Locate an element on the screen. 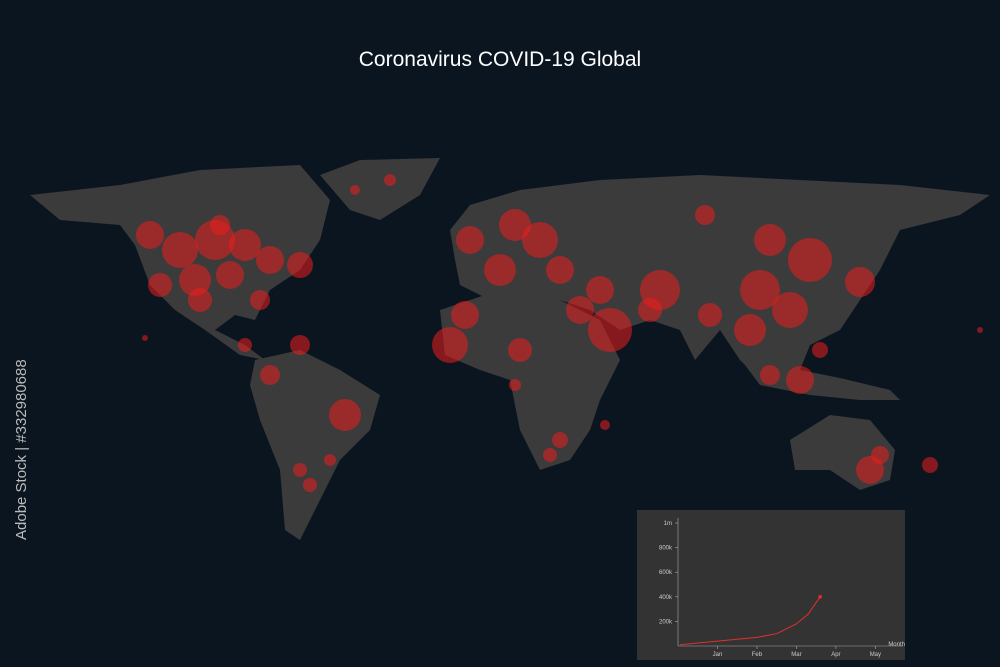  y-tick-label: 400k is located at coordinates (666, 598).